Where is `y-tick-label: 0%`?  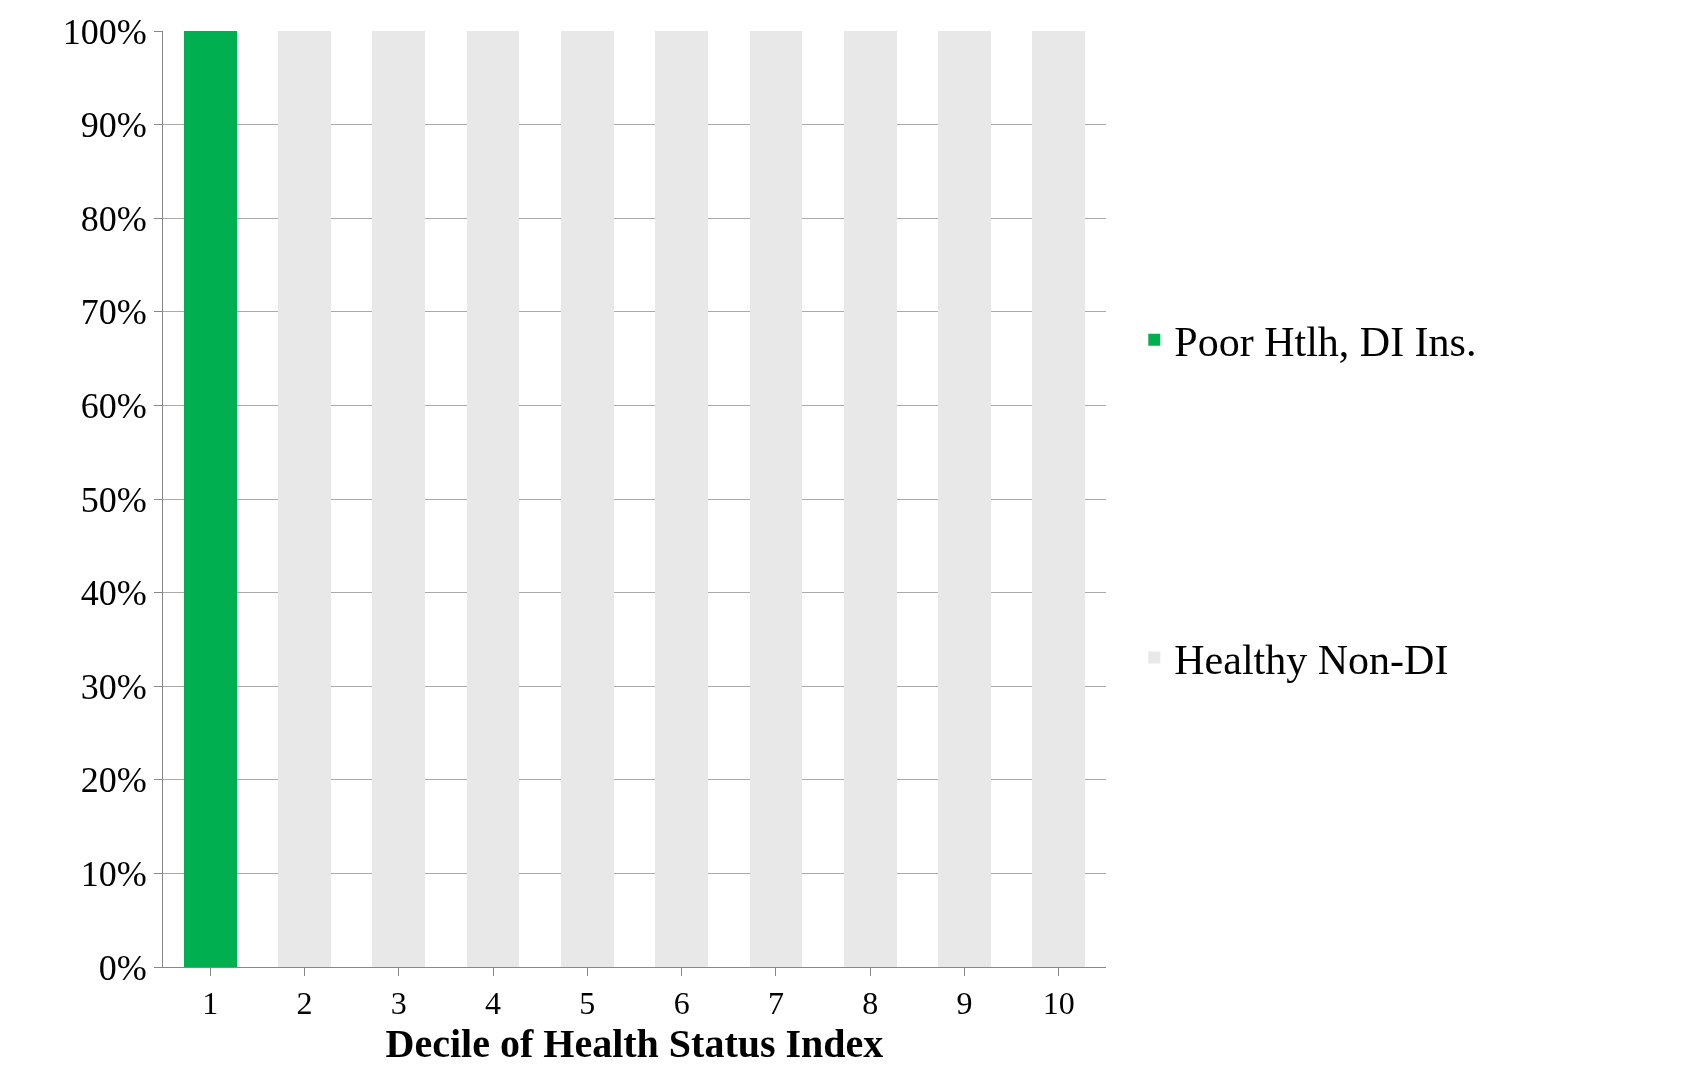 y-tick-label: 0% is located at coordinates (122, 967).